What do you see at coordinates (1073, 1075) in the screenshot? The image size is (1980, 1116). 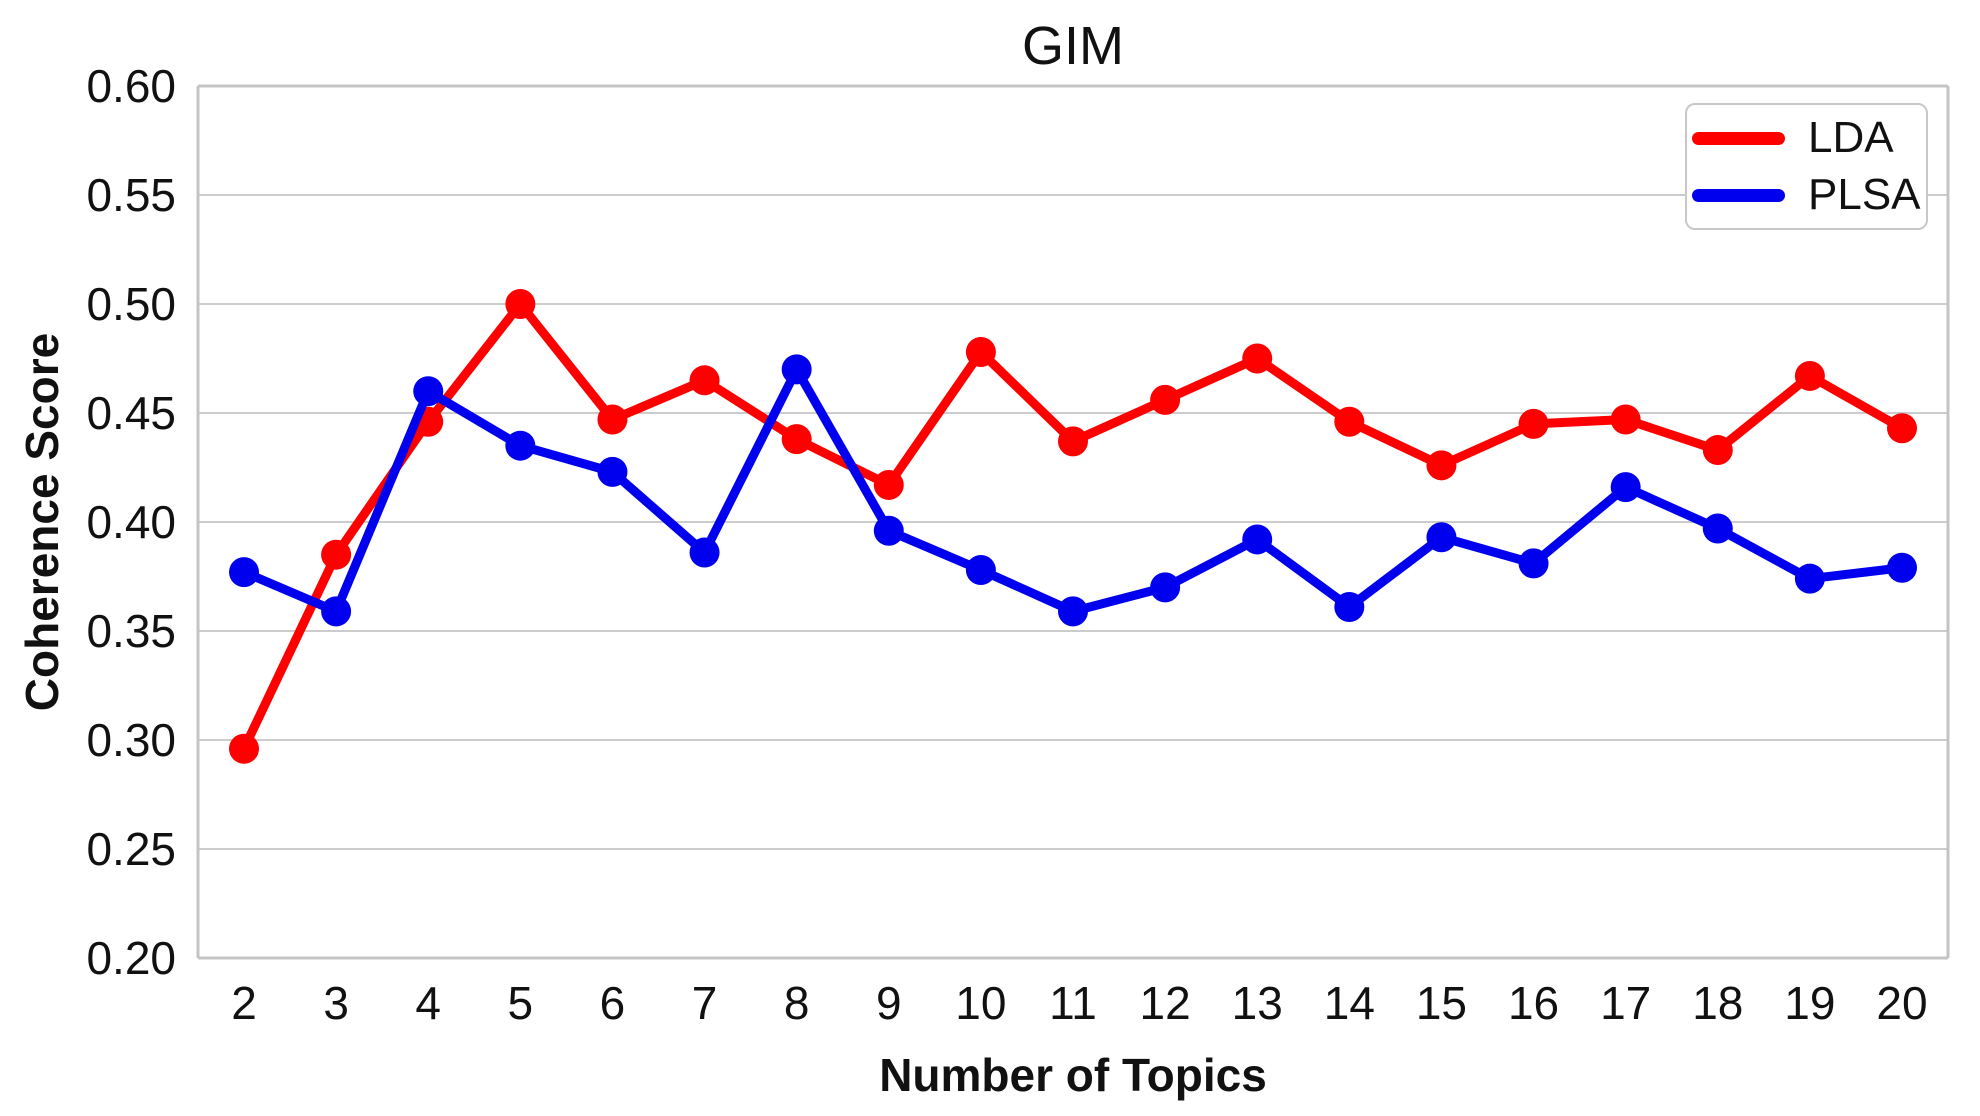 I see `x-axis-label: Number of Topics` at bounding box center [1073, 1075].